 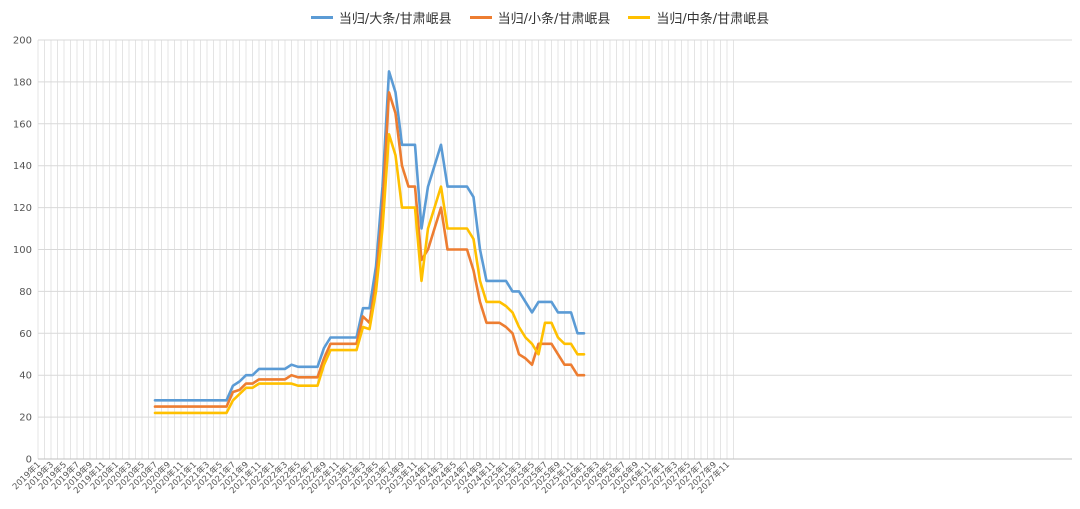 What do you see at coordinates (395, 19) in the screenshot?
I see `legend-label-large: 当归/大条/甘肃岷县` at bounding box center [395, 19].